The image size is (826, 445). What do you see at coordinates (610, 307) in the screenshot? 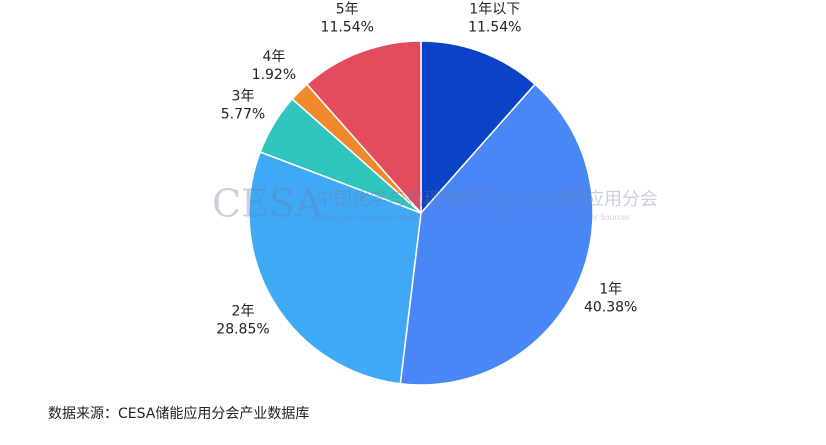
I see `slice-value-label: 40.38%` at bounding box center [610, 307].